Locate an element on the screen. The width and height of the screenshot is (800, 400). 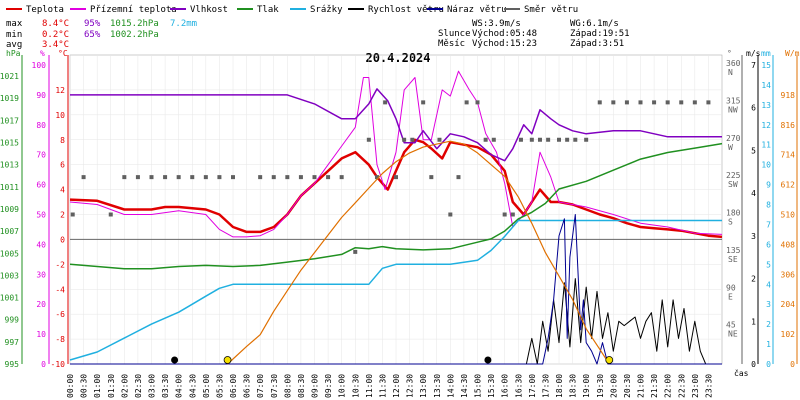
celsius-tick: -2 is located at coordinates (60, 264).